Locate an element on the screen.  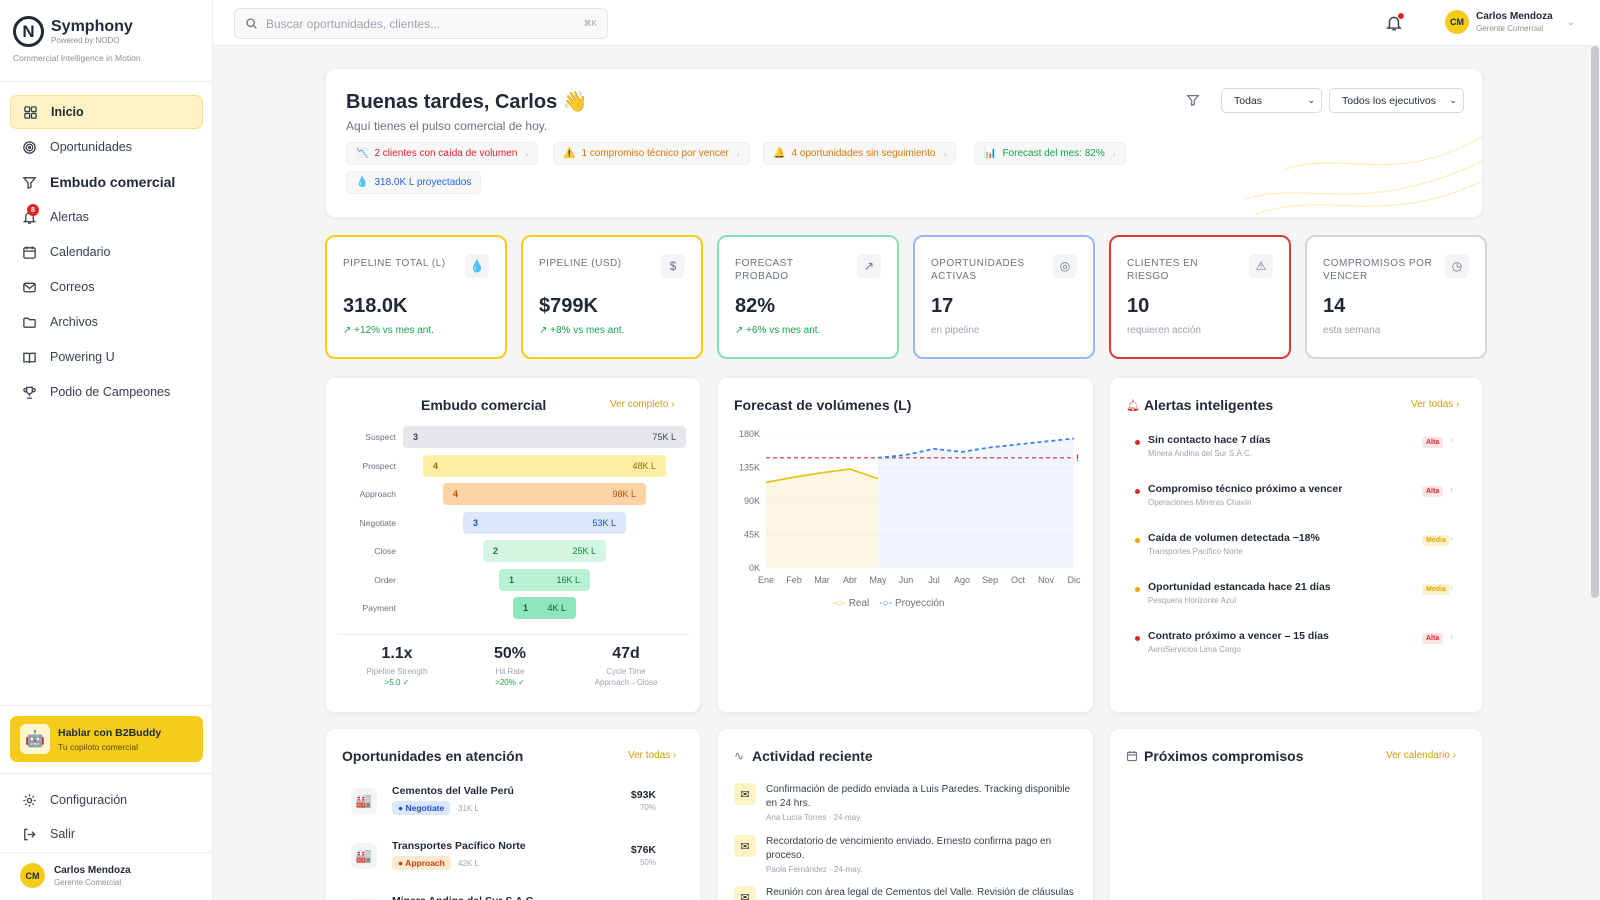
brand-logo: N Symphony Powered by NODO is located at coordinates (73, 31).